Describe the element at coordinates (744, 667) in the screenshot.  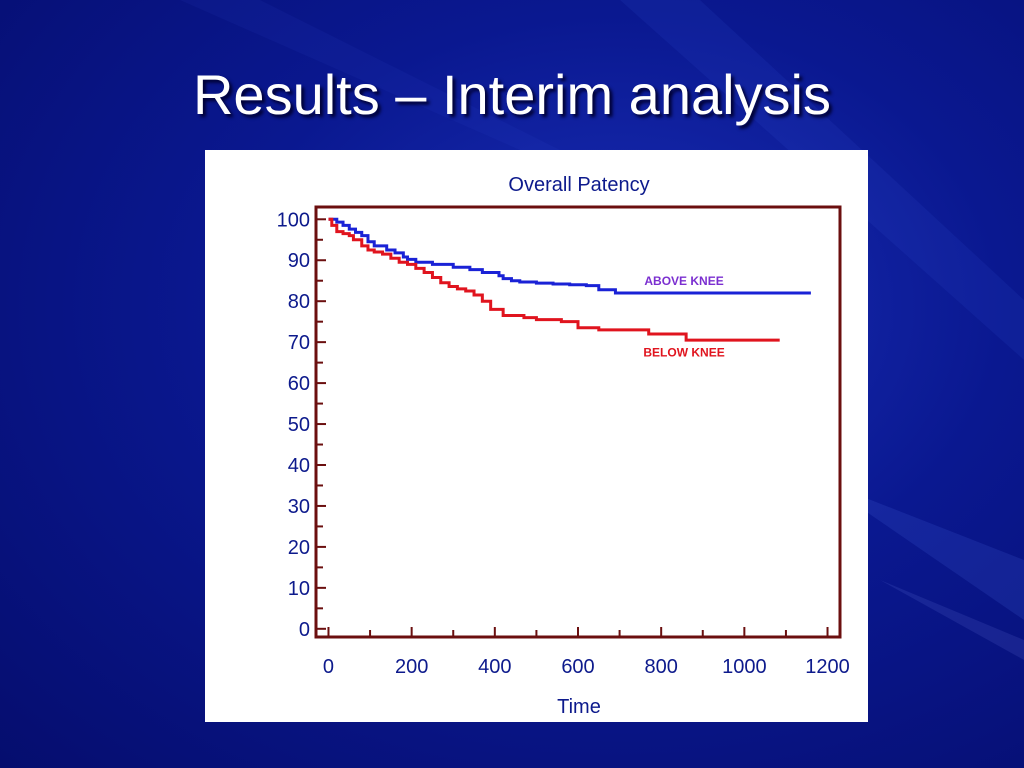
I see `x-tick-label: 1000` at that location.